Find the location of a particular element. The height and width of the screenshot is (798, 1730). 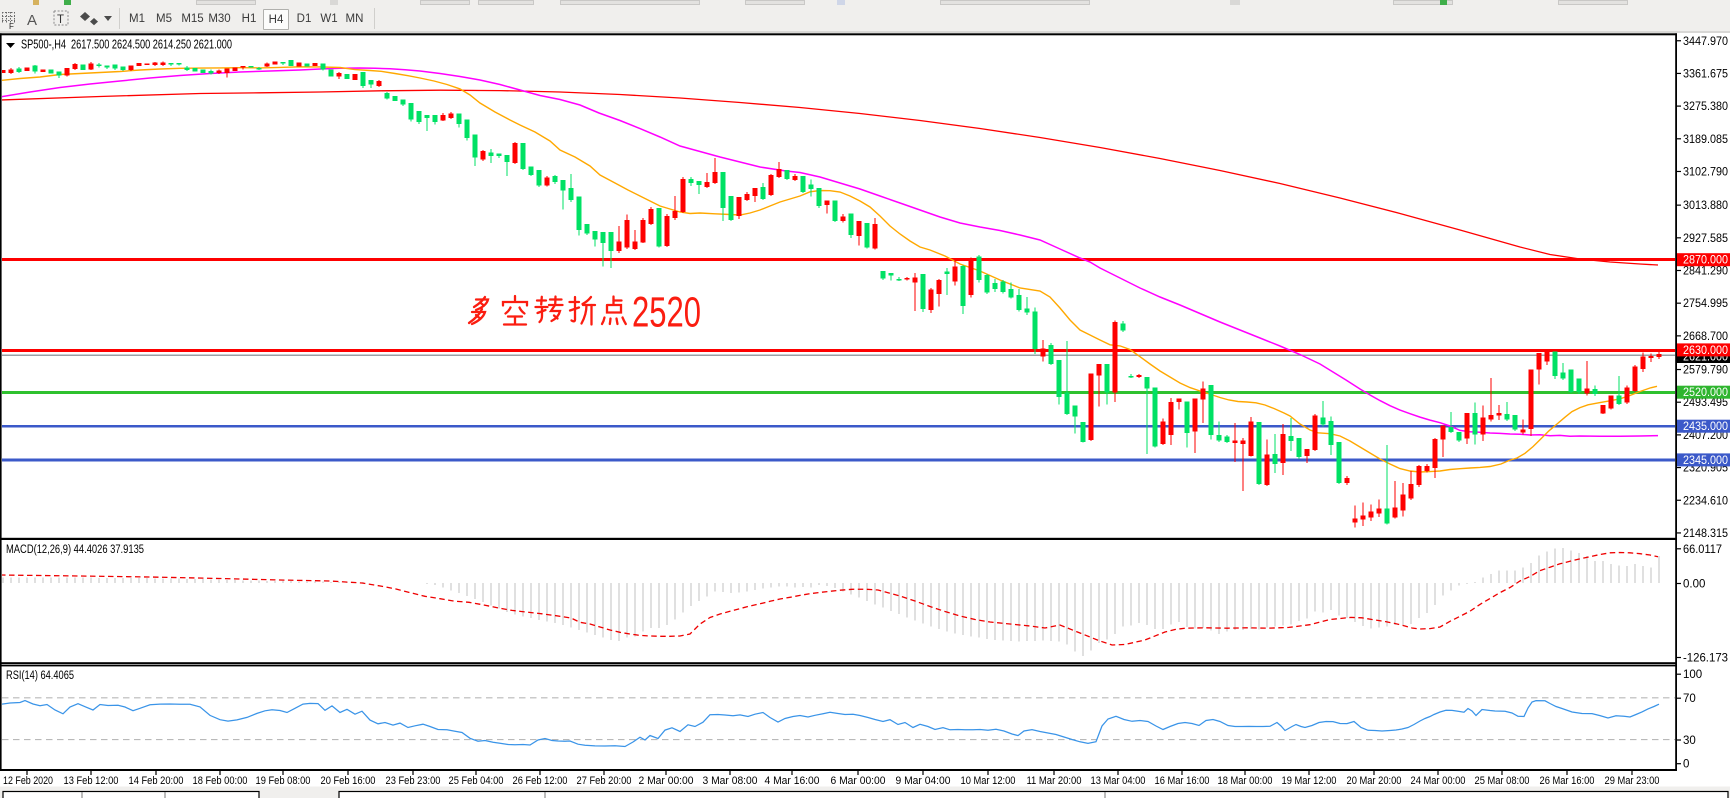

svg-text: 26 Mar 16:00 is located at coordinates (1567, 781).